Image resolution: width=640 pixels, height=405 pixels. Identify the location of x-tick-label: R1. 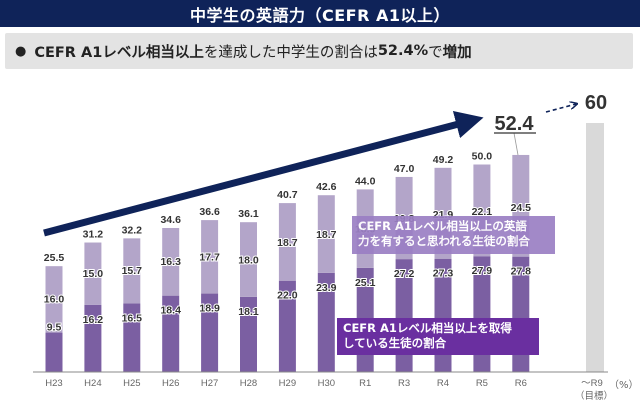
(365, 383).